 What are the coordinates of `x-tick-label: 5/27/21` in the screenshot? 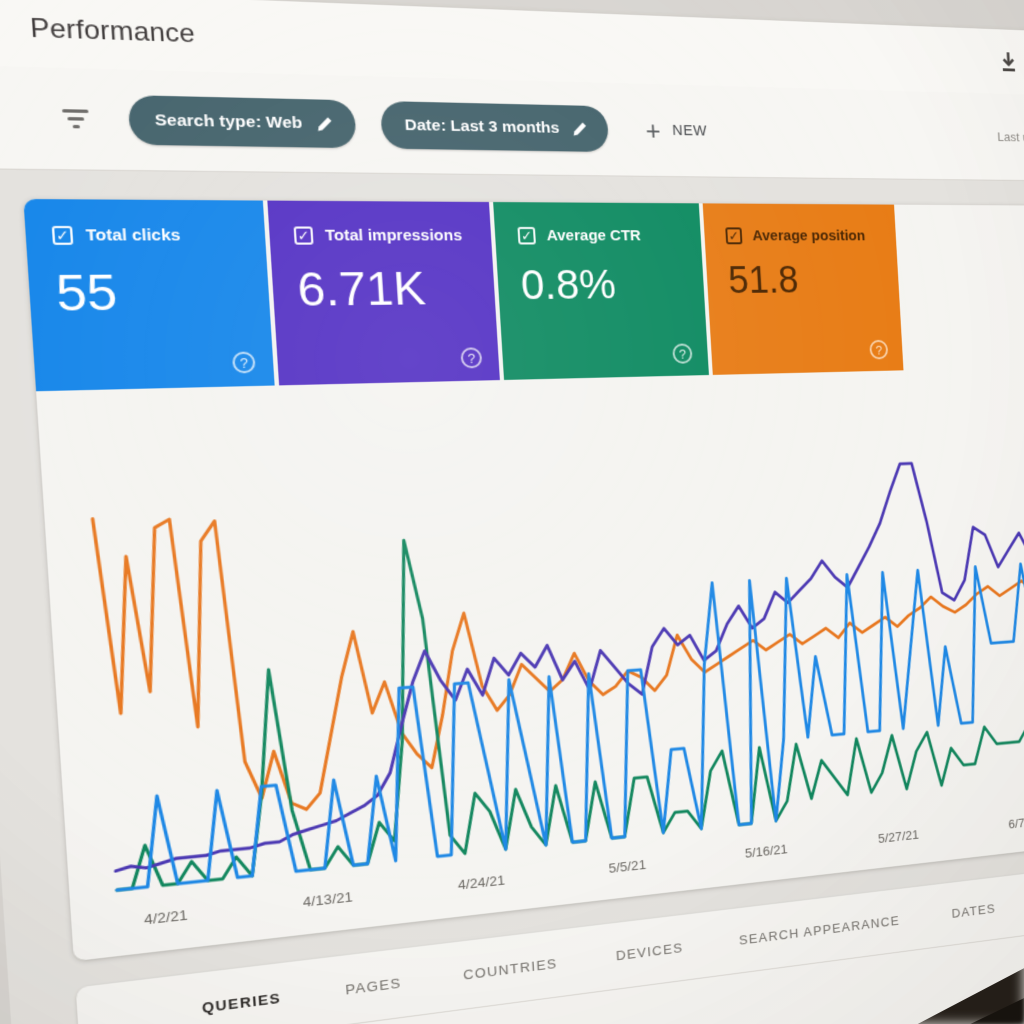 It's located at (898, 836).